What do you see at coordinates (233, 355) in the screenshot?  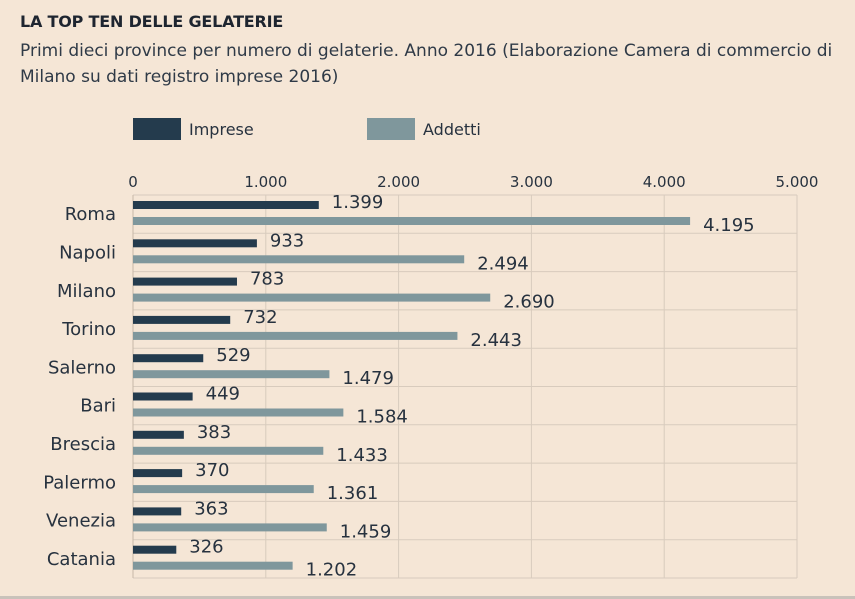 I see `data-label-imprese: 529` at bounding box center [233, 355].